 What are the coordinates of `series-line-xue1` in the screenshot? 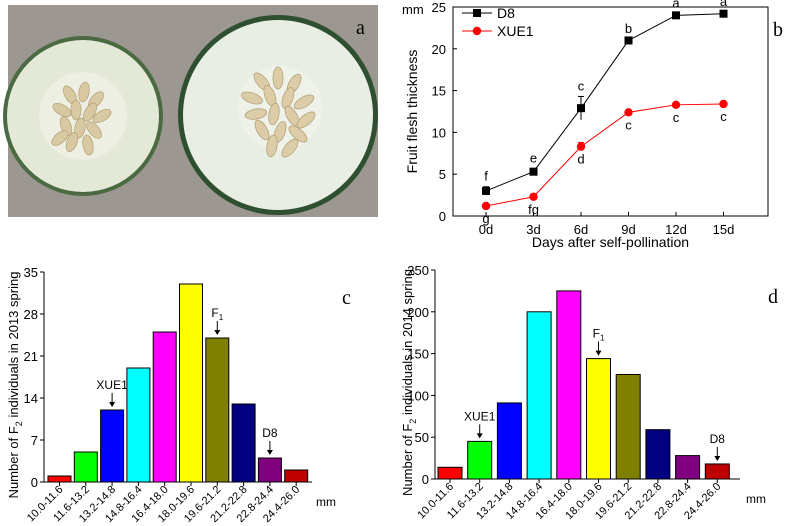 It's located at (604, 155).